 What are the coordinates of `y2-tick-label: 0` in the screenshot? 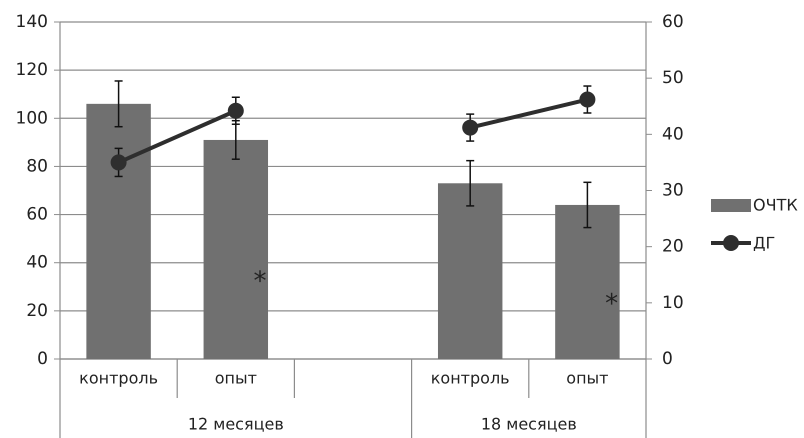 It's located at (667, 359).